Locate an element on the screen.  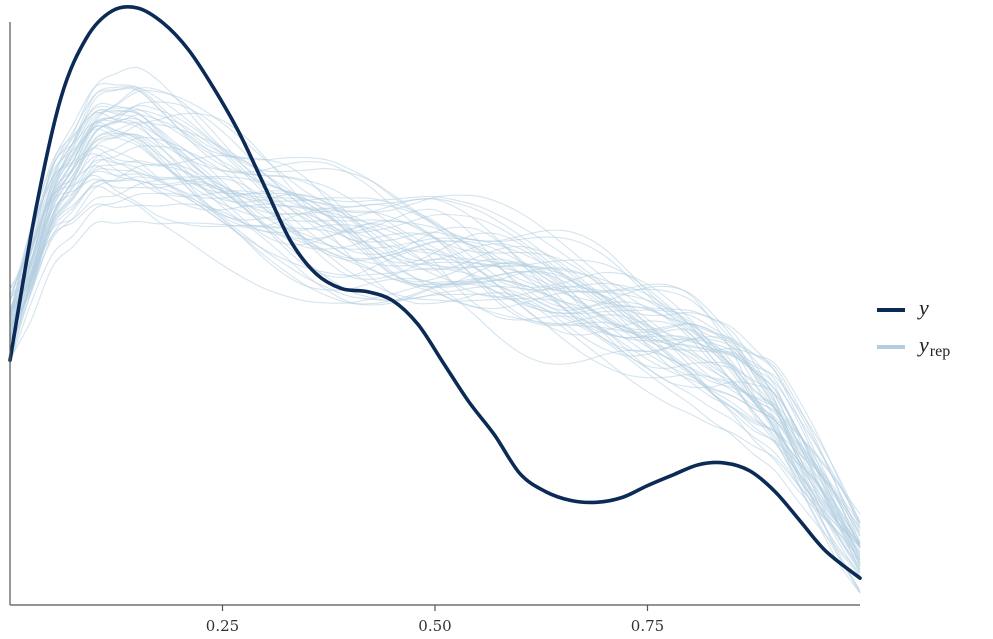
legend-label-y: y is located at coordinates (923, 307).